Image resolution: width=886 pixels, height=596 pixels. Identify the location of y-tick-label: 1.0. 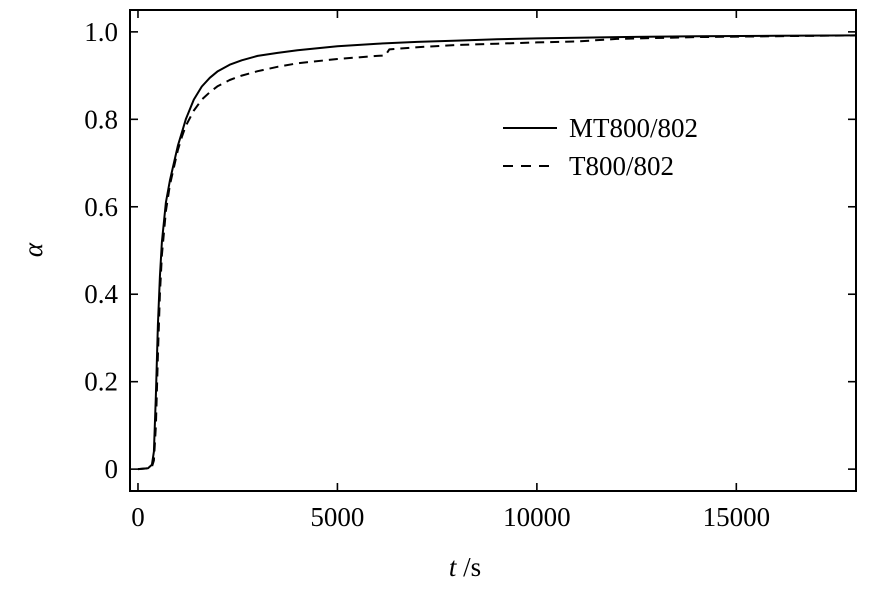
(101, 32).